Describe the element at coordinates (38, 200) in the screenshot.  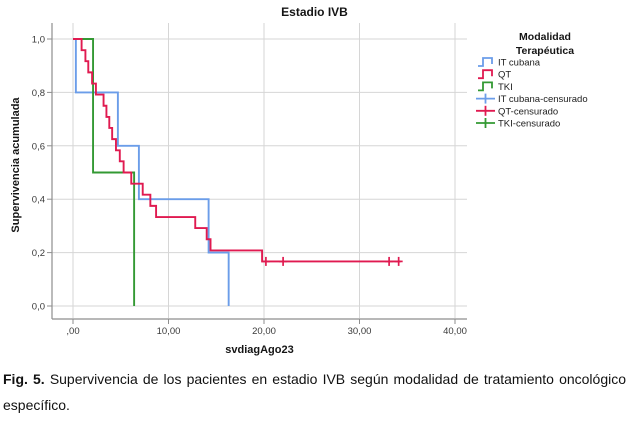
I see `y-tick-label: 0,4` at that location.